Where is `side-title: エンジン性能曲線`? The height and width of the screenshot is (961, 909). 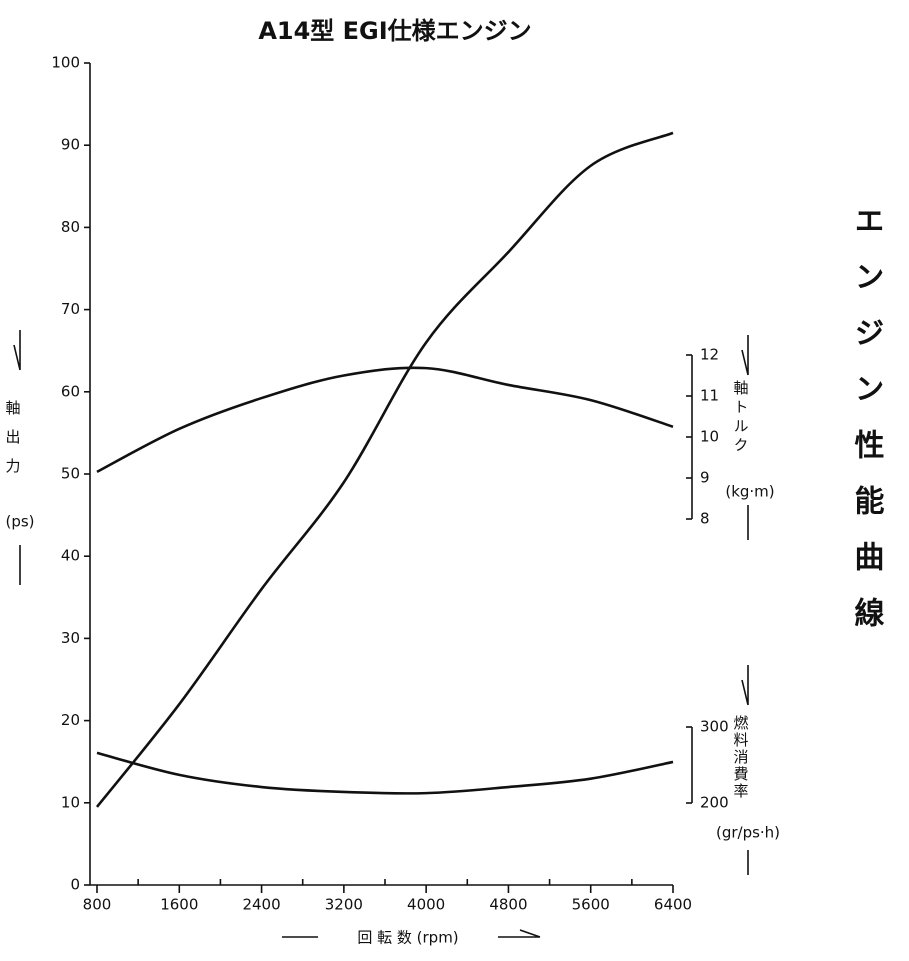 side-title: エンジン性能曲線 is located at coordinates (867, 429).